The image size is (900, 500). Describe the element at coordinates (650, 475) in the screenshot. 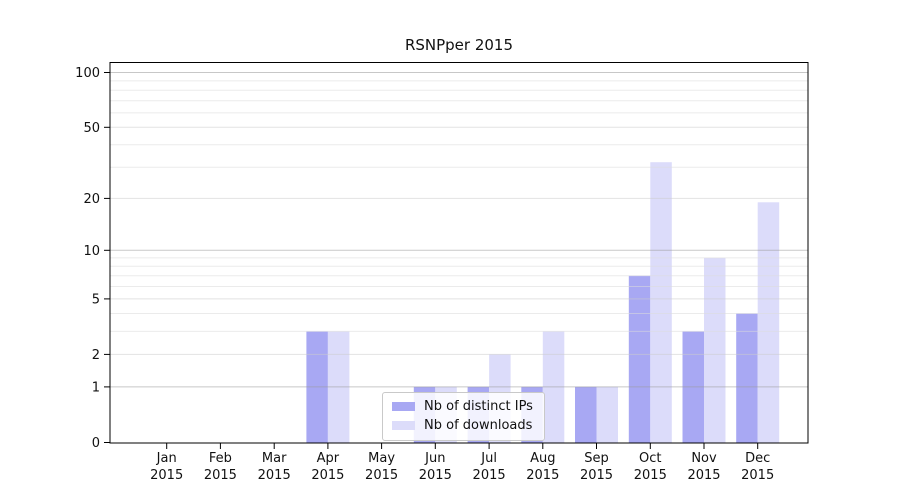

I see `x-tick-label-year-9: 2015` at that location.